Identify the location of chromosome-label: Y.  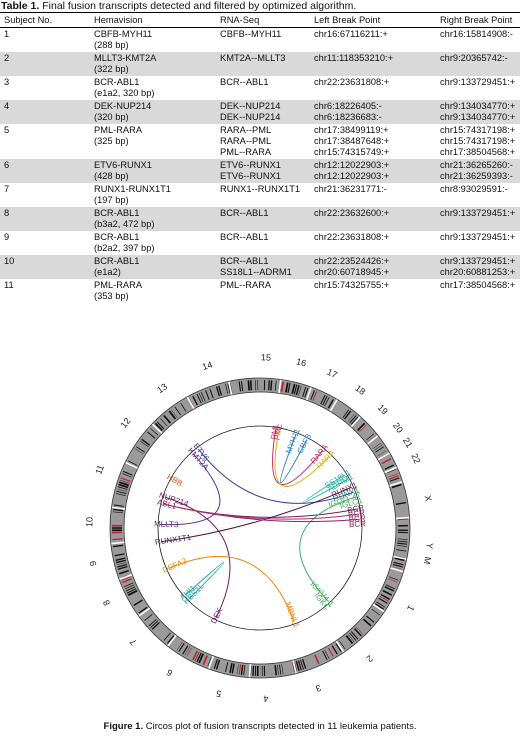
(429, 545).